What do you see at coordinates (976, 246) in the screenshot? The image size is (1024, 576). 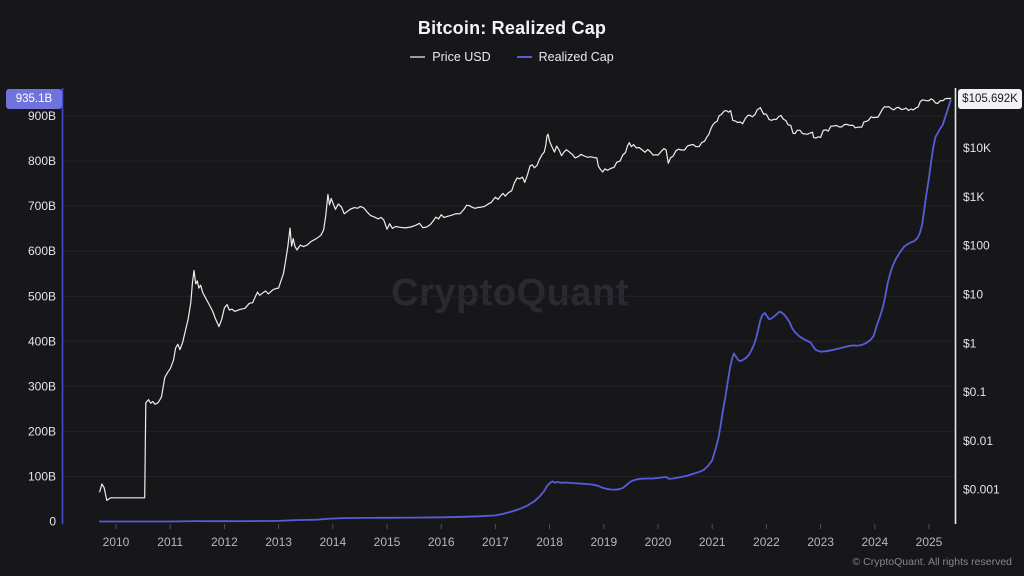 I see `right-axis-label: $100` at bounding box center [976, 246].